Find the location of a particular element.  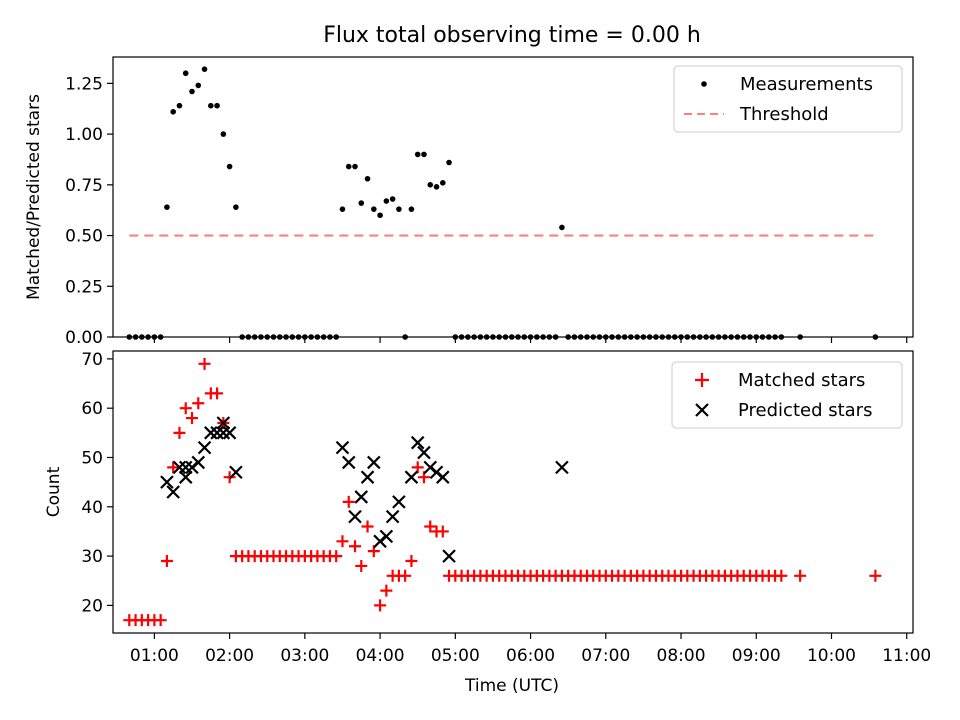

bottom-ylabel: Count is located at coordinates (54, 491).